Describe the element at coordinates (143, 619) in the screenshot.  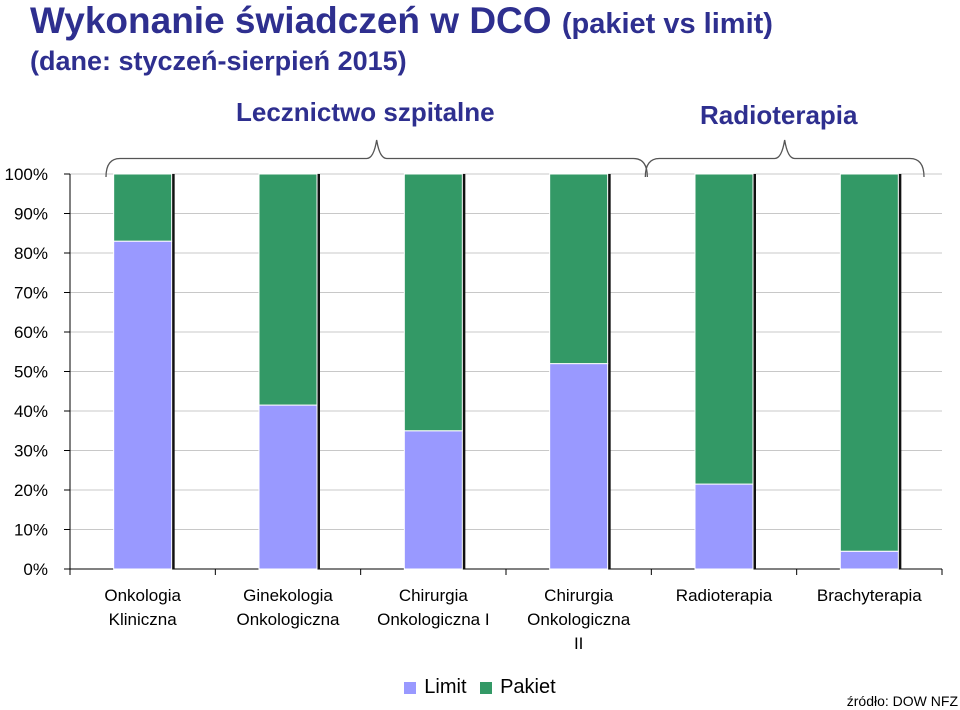
I see `x-category-label: Kliniczna` at that location.